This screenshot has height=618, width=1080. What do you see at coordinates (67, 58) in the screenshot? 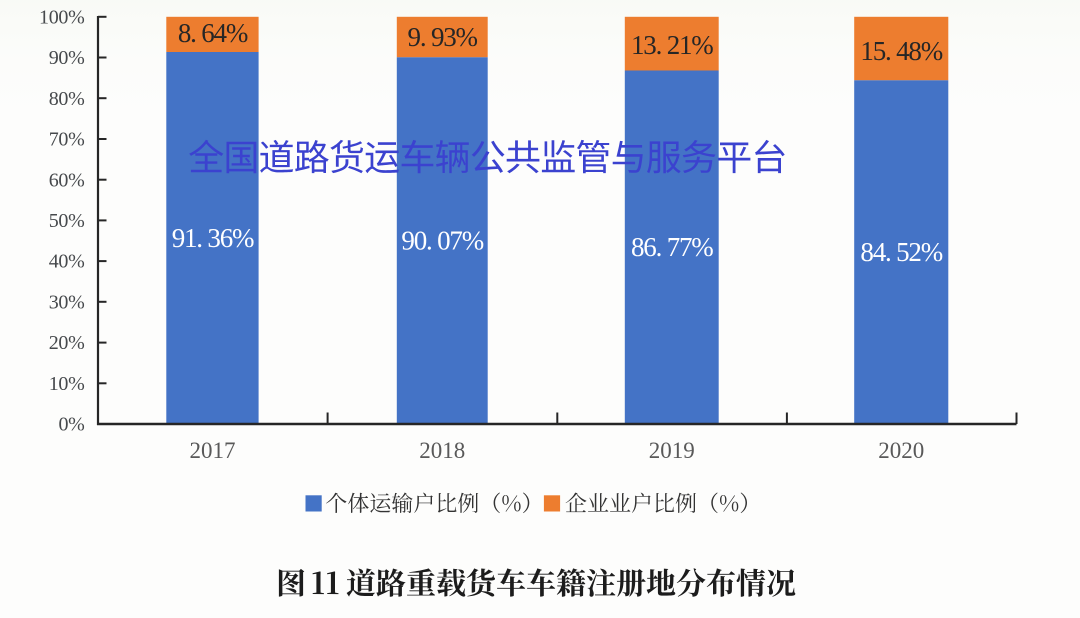
I see `svg-text: 90%` at bounding box center [67, 58].